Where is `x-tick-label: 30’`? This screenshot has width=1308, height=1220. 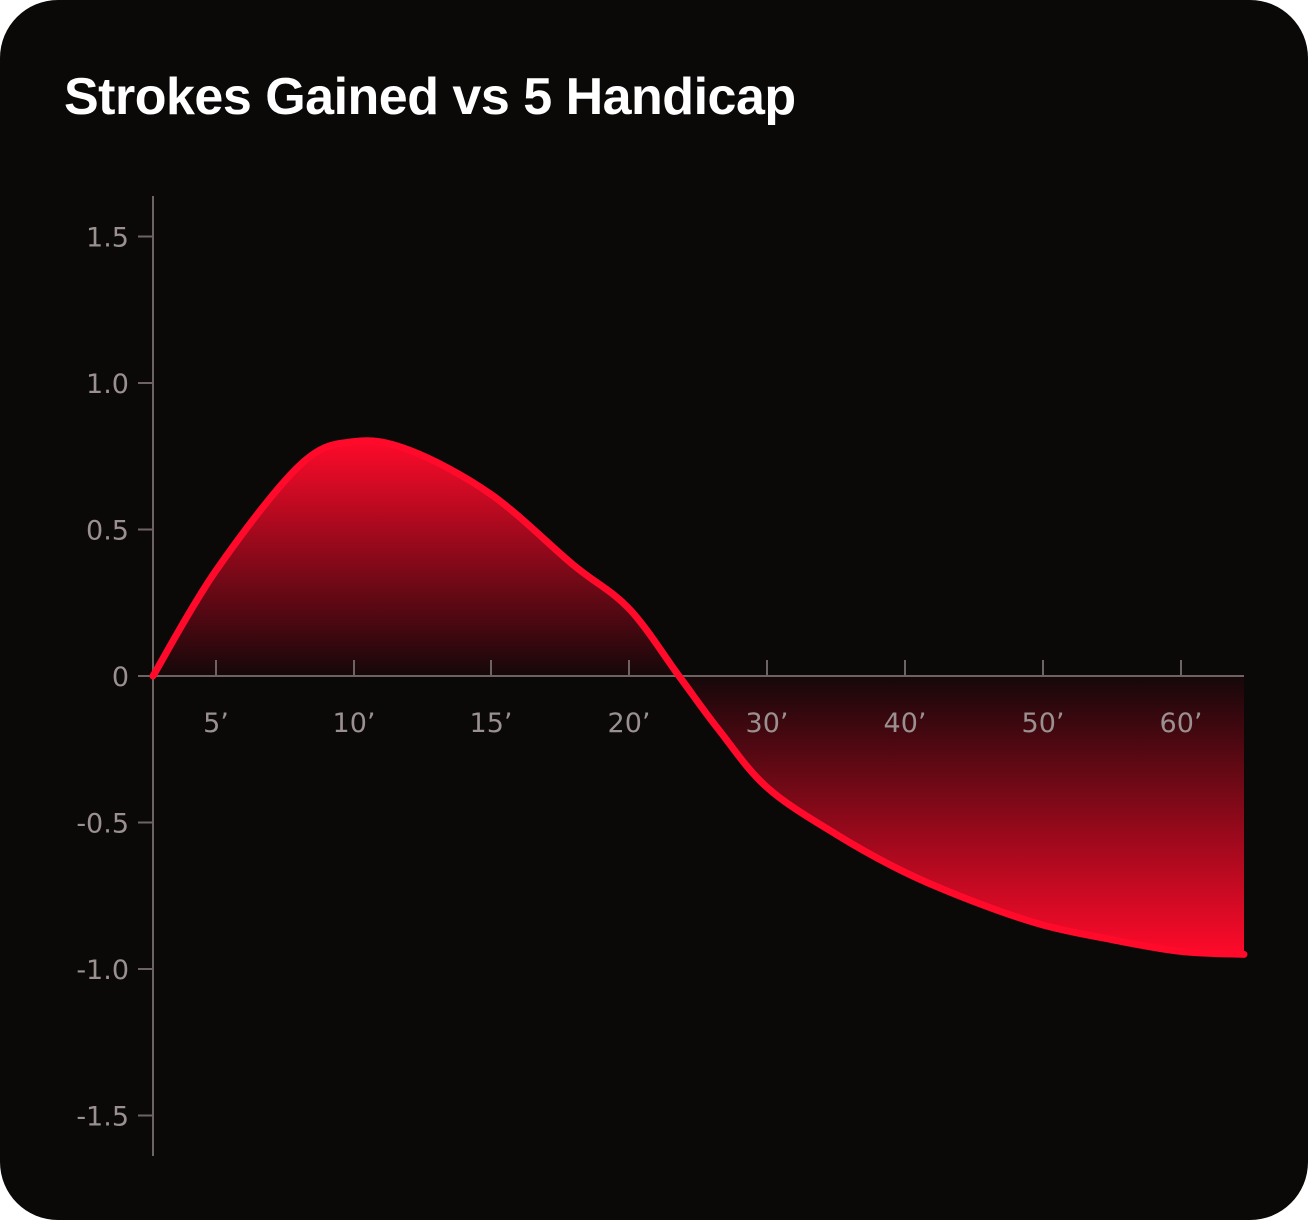
x-tick-label: 30’ is located at coordinates (767, 723).